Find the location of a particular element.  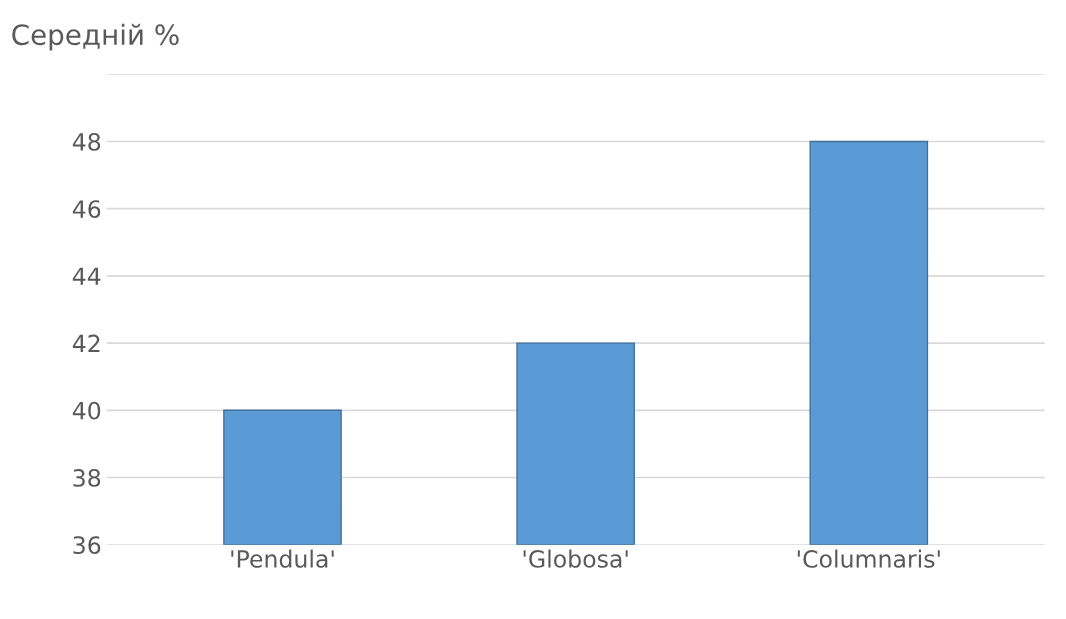

x-tick-label: 'Pendula' is located at coordinates (282, 558).